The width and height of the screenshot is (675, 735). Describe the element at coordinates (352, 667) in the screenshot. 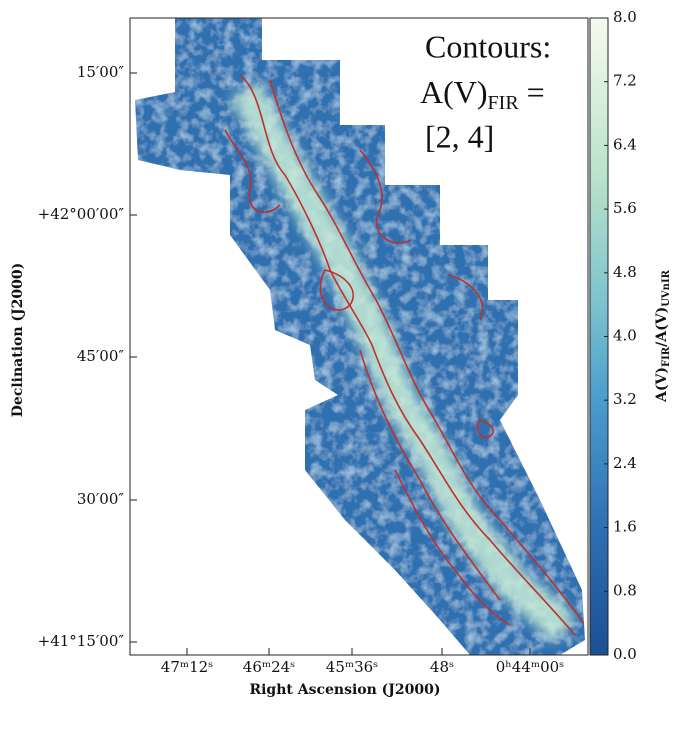

I see `x-tick-label: 45ᵐ36ˢ` at that location.